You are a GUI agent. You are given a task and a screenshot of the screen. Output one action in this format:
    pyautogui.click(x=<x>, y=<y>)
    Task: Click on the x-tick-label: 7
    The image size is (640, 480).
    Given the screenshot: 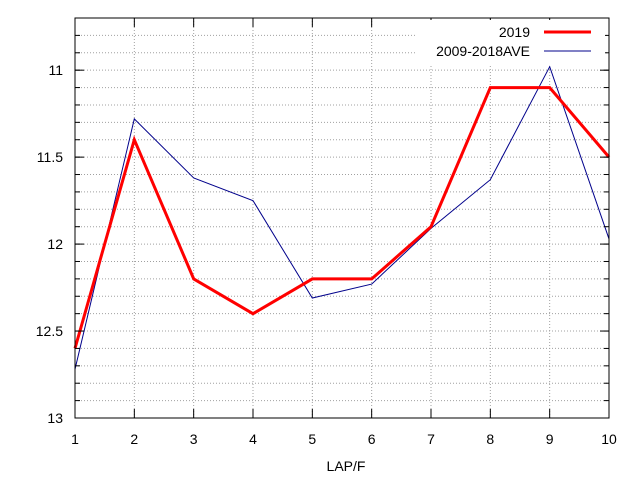 What is the action you would take?
    pyautogui.click(x=431, y=439)
    